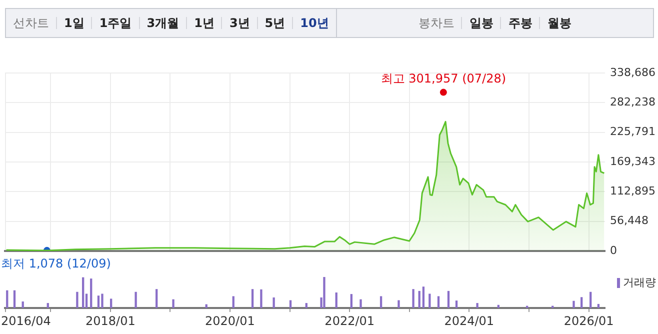  I want to click on x-tick-label: 2022/01, so click(349, 321).